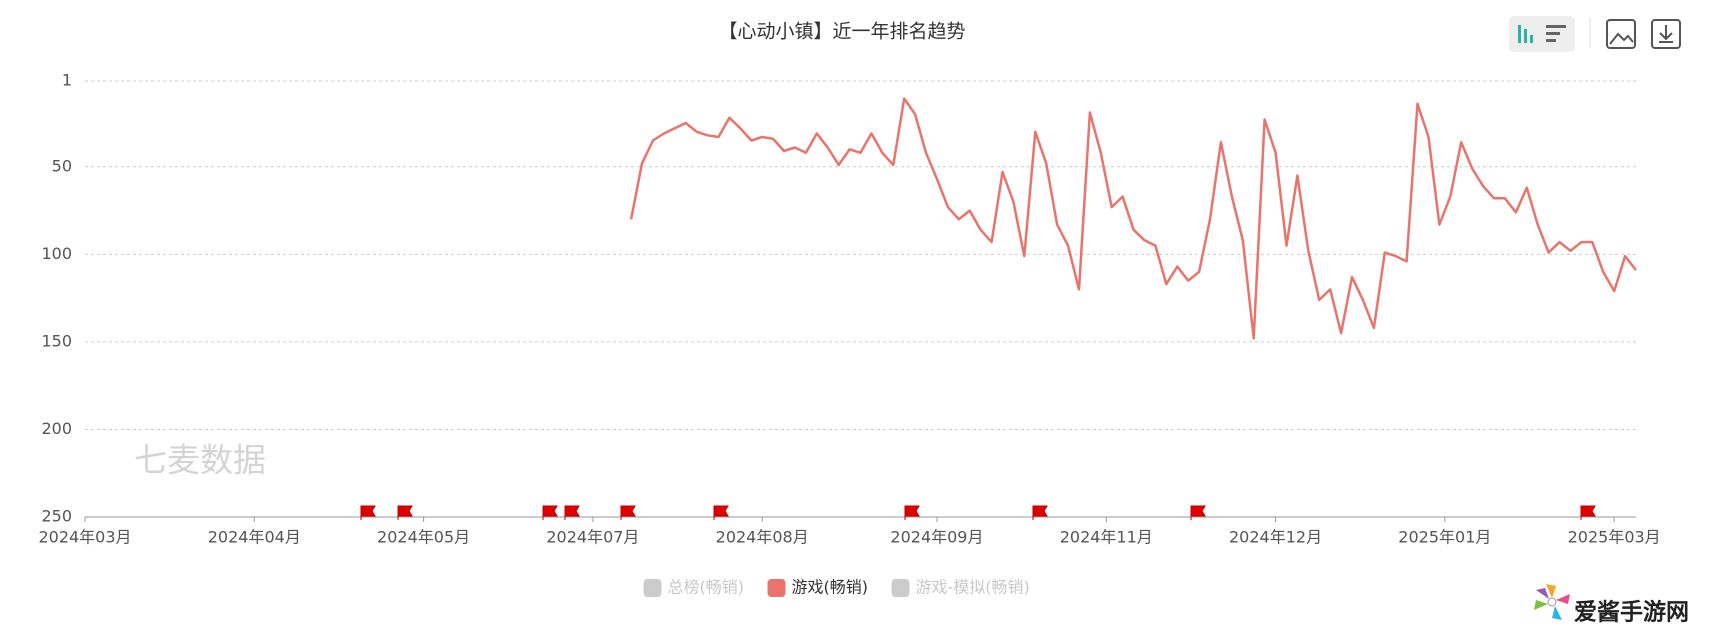  I want to click on legend-item: 游戏-模拟(畅销), so click(960, 588).